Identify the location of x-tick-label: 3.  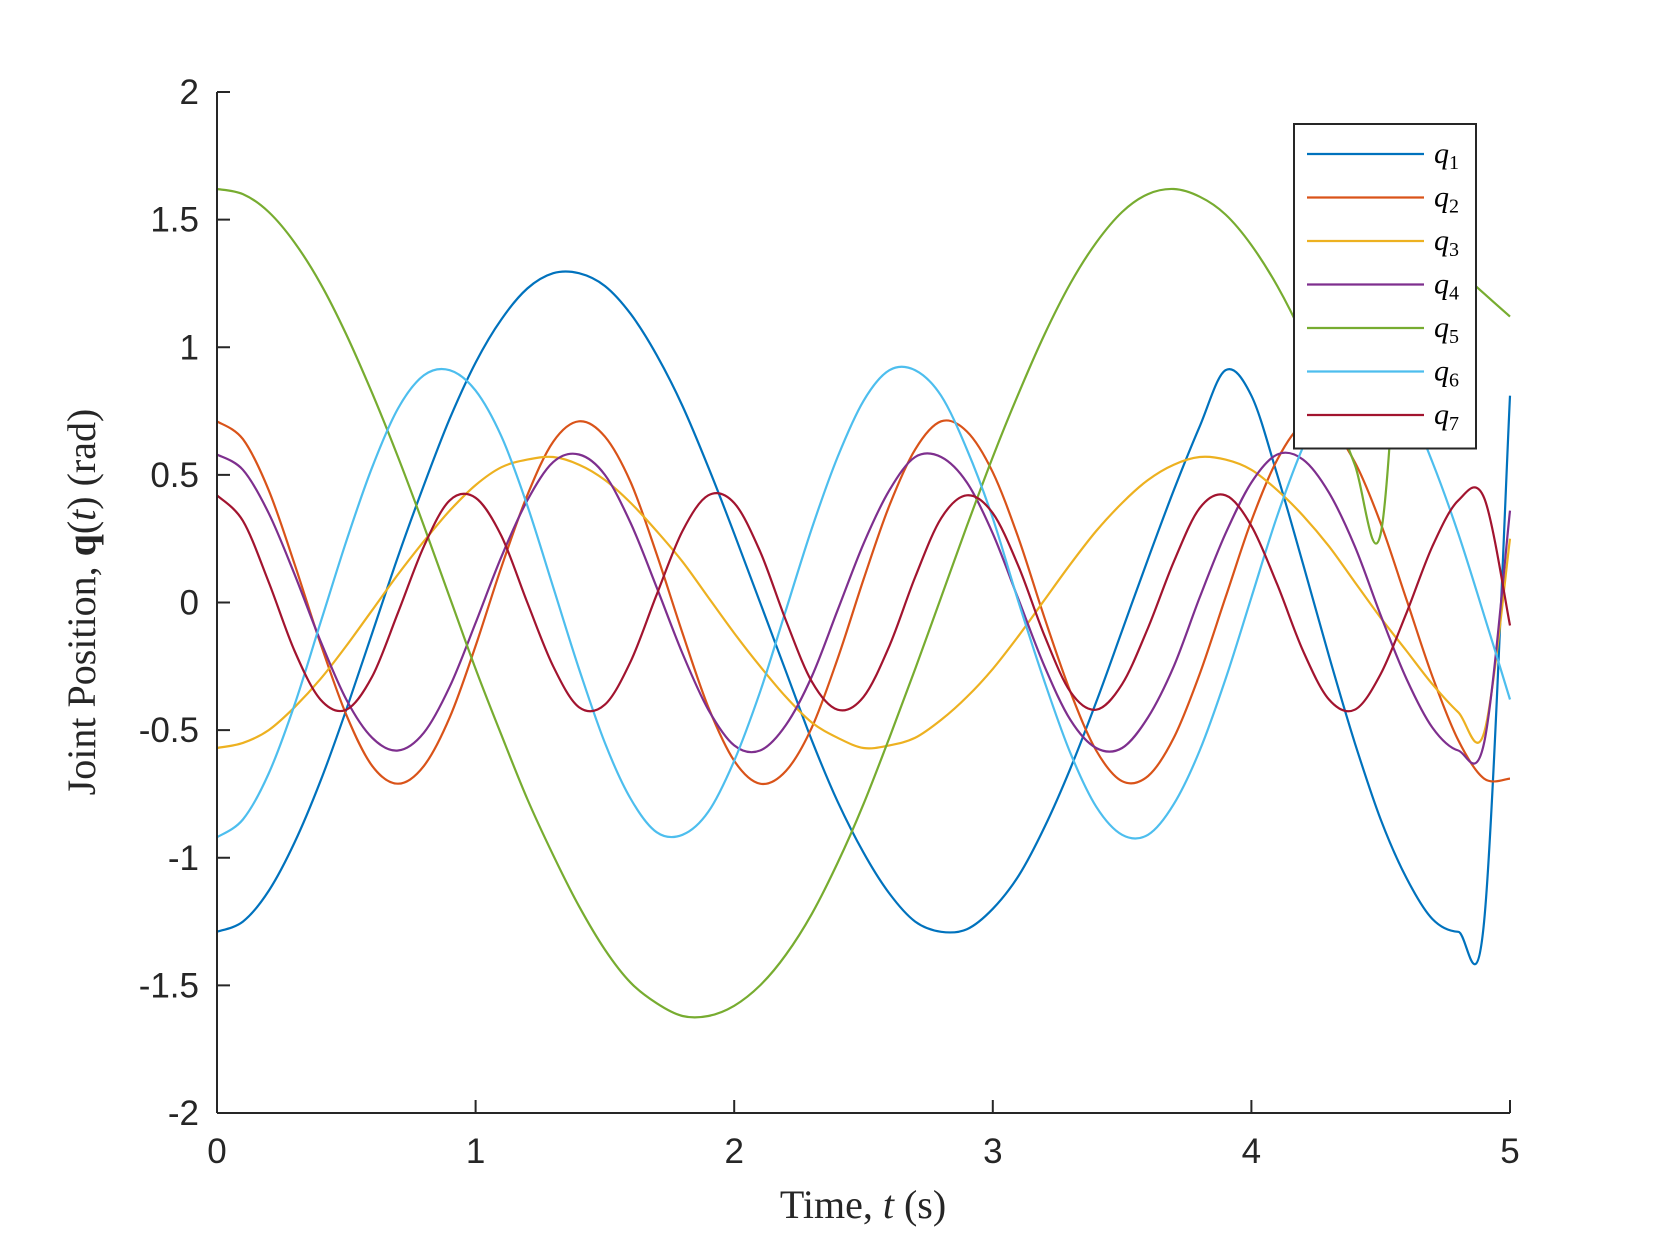
(992, 1151).